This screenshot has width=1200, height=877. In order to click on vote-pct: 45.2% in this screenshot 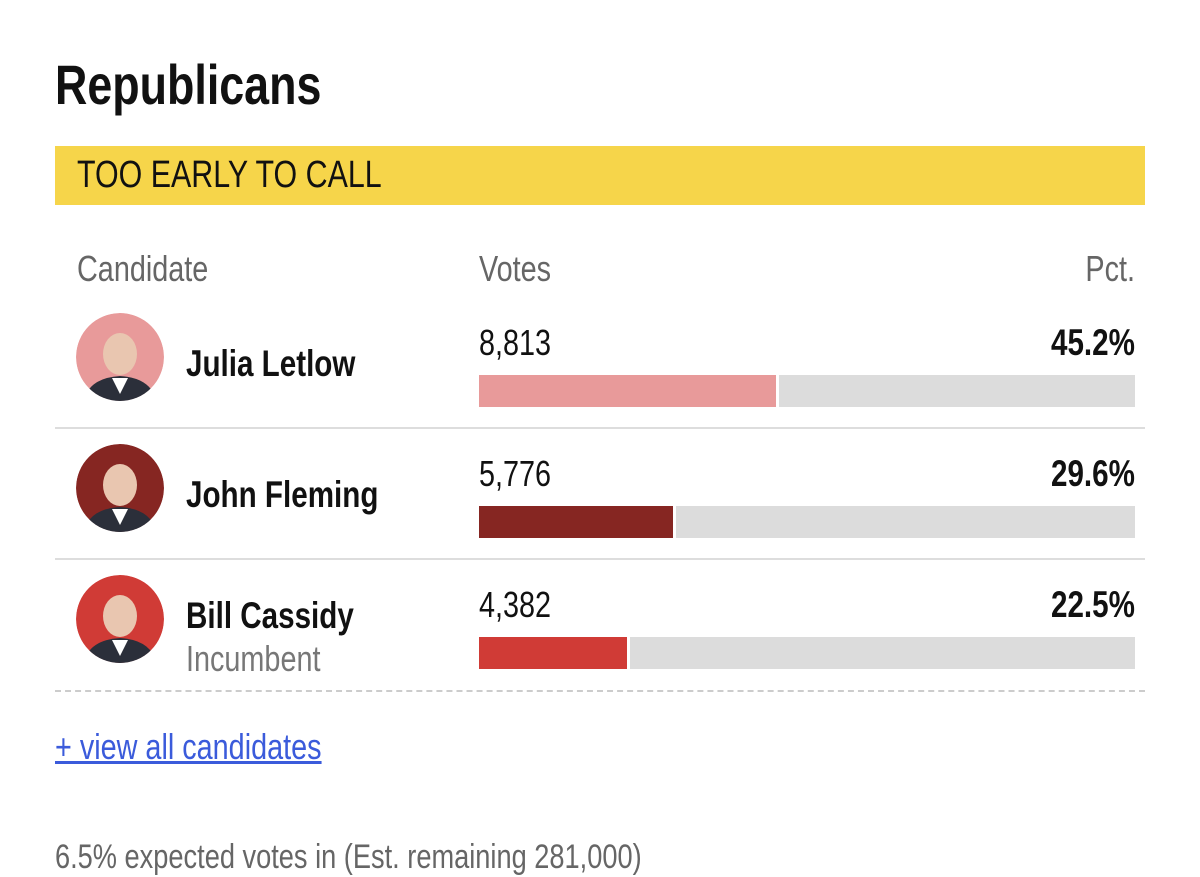, I will do `click(1093, 342)`.